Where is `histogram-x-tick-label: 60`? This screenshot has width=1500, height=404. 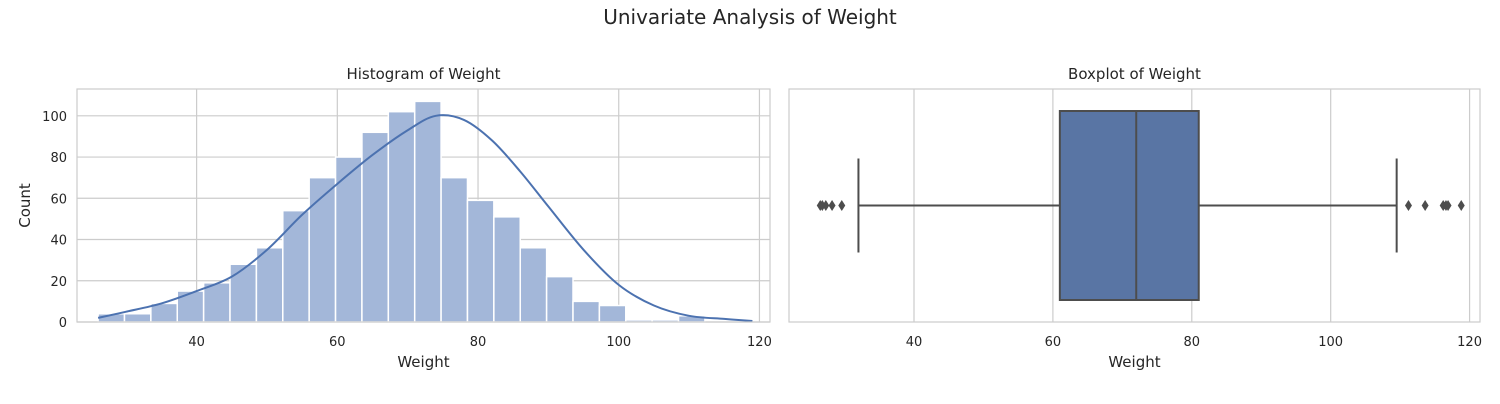 histogram-x-tick-label: 60 is located at coordinates (337, 342).